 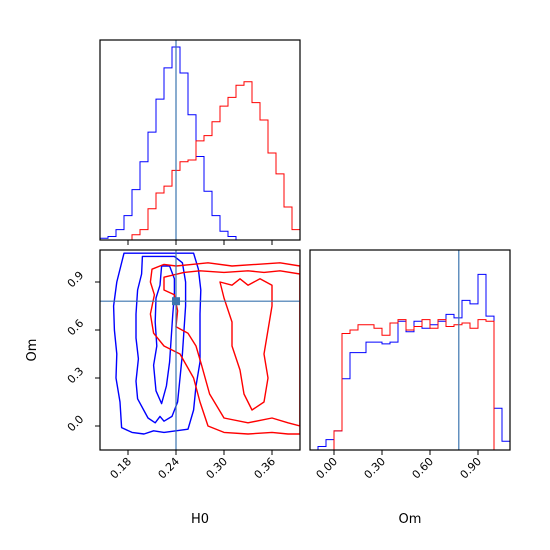 What do you see at coordinates (200, 519) in the screenshot?
I see `x-axis-label-h0: H0` at bounding box center [200, 519].